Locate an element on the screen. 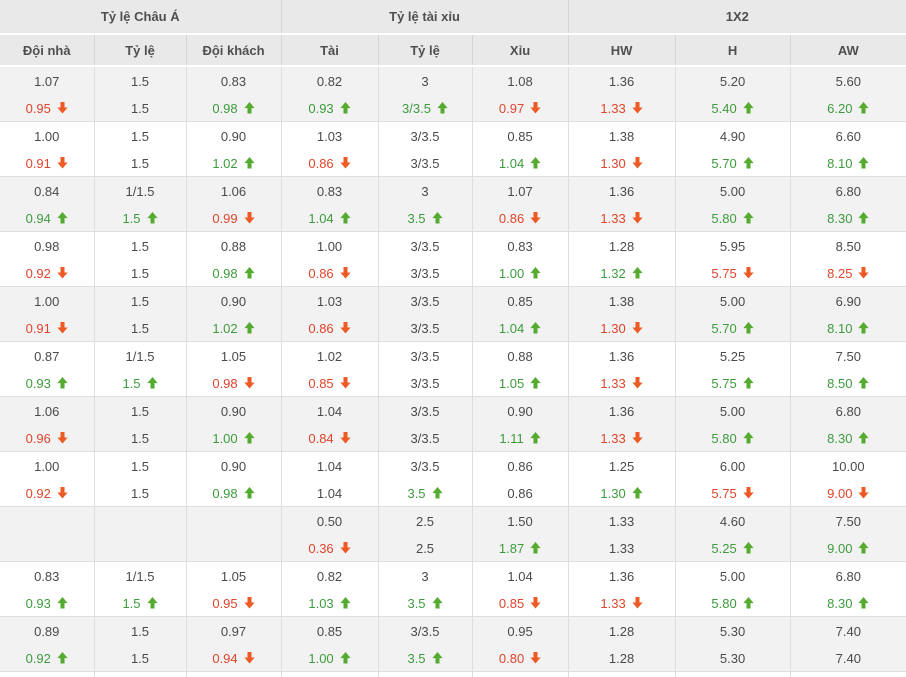 The image size is (906, 677). odds-value: 0.89 is located at coordinates (47, 631).